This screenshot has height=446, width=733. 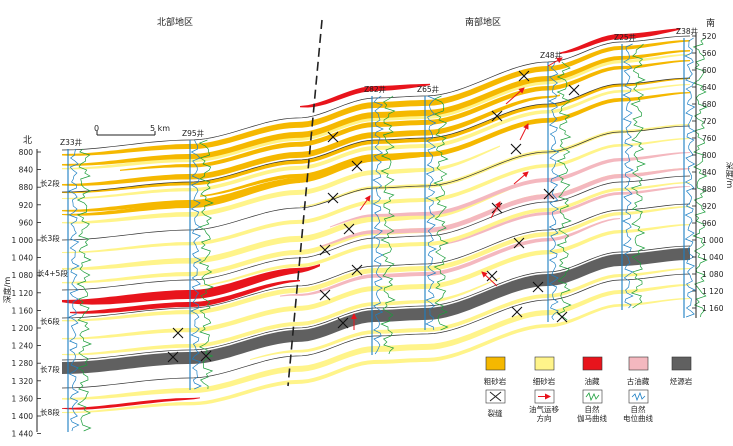 What do you see at coordinates (26, 152) in the screenshot?
I see `left-axis-tick-label: 800` at bounding box center [26, 152].